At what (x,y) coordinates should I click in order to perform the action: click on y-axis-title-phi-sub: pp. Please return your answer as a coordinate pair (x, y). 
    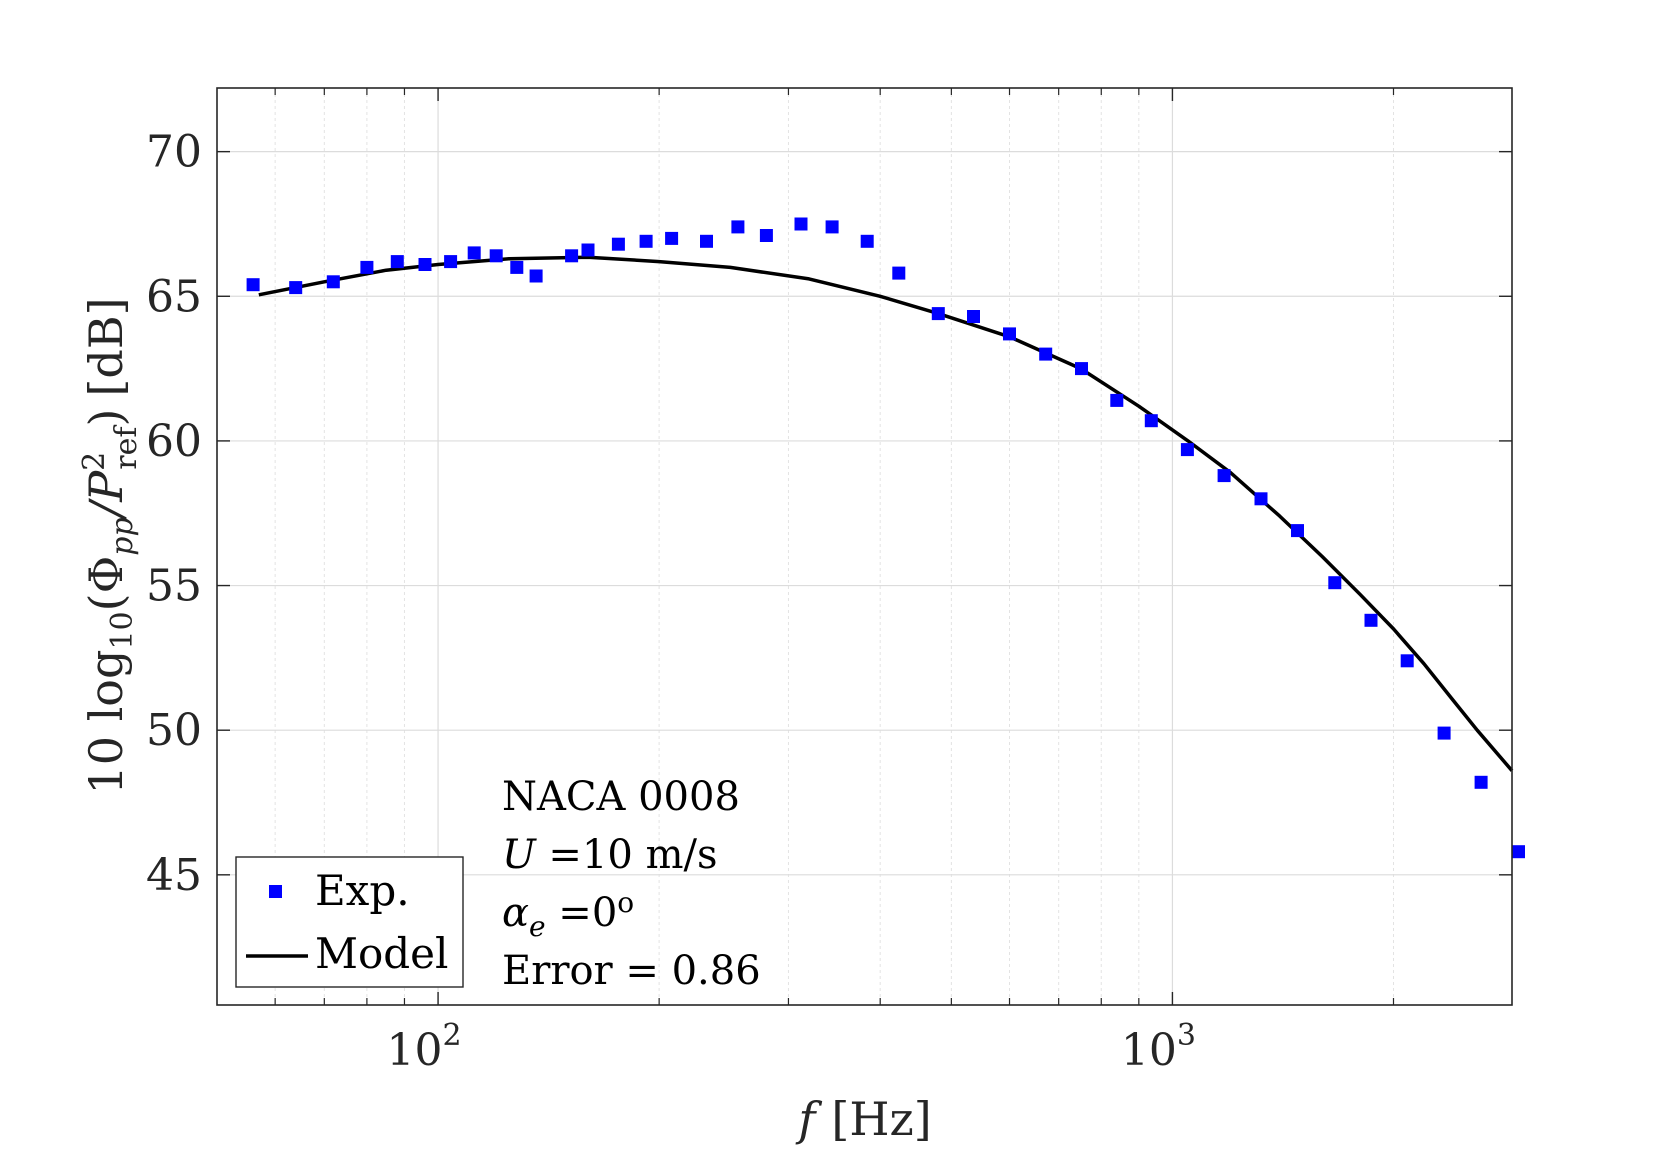
    Looking at the image, I should click on (122, 536).